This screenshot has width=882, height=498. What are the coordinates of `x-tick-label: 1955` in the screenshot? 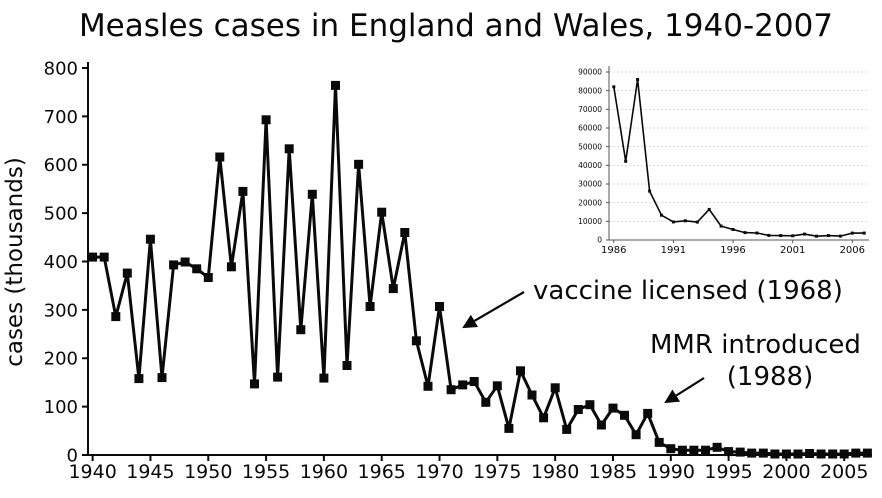 It's located at (266, 472).